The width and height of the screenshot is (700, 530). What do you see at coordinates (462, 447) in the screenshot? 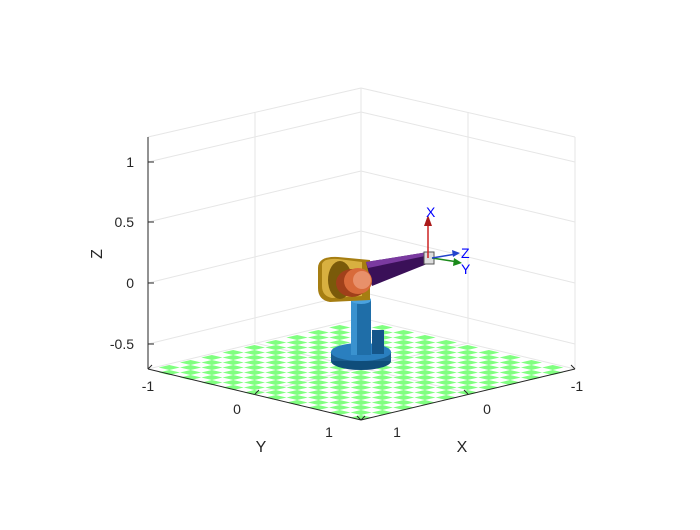
I see `x-axis-label: X` at bounding box center [462, 447].